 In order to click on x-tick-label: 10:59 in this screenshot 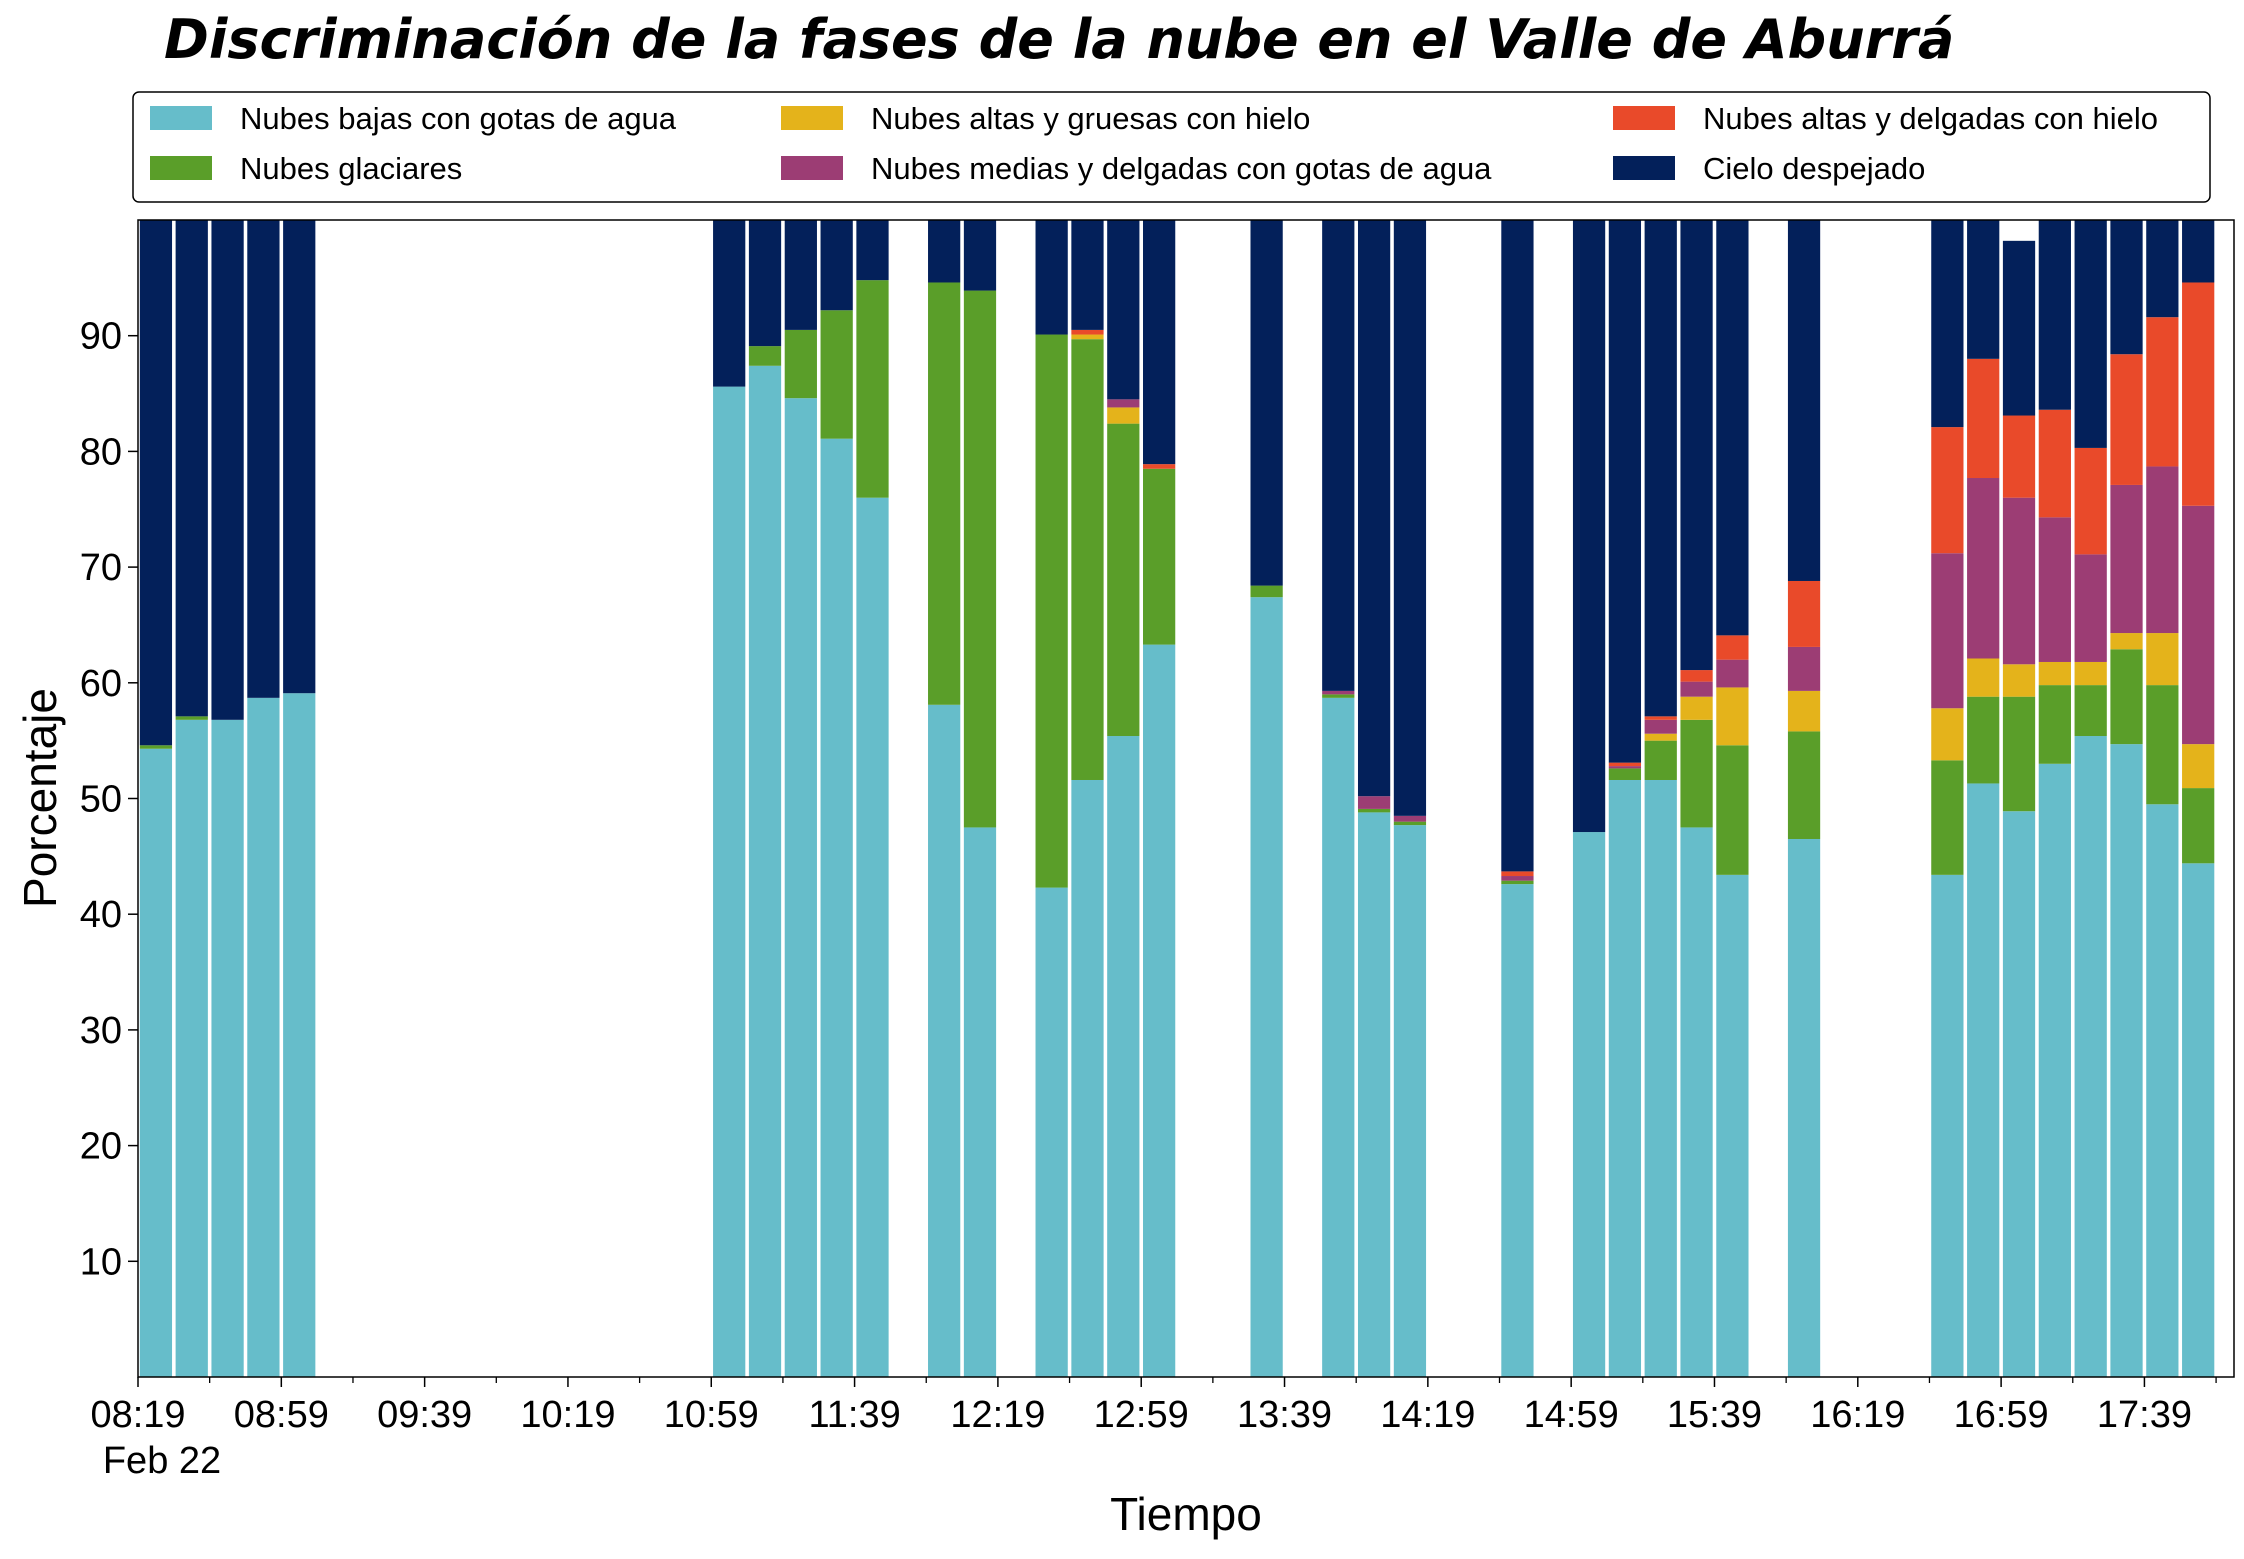, I will do `click(711, 1415)`.